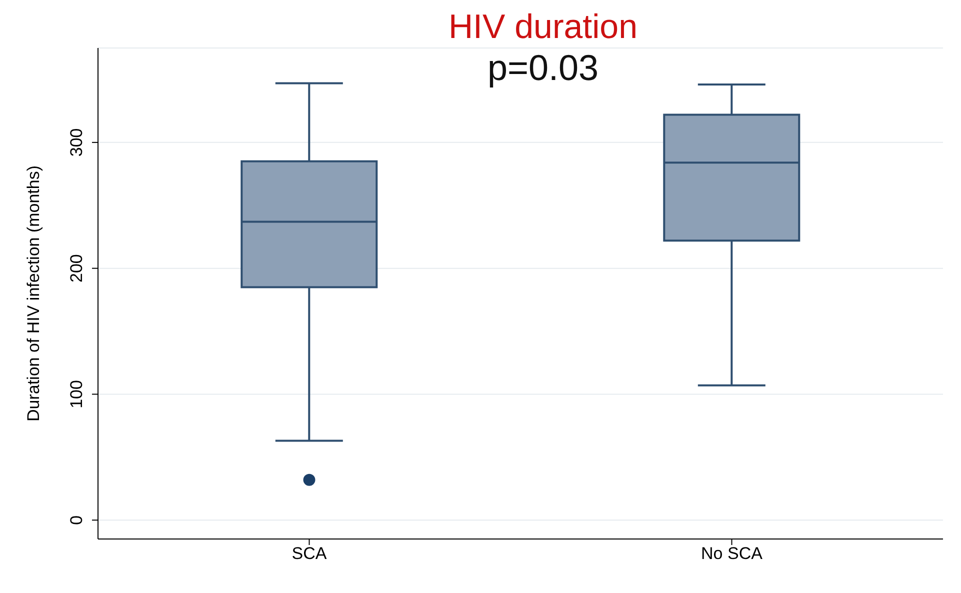 This screenshot has width=961, height=593. I want to click on y-tick-label: 200, so click(76, 268).